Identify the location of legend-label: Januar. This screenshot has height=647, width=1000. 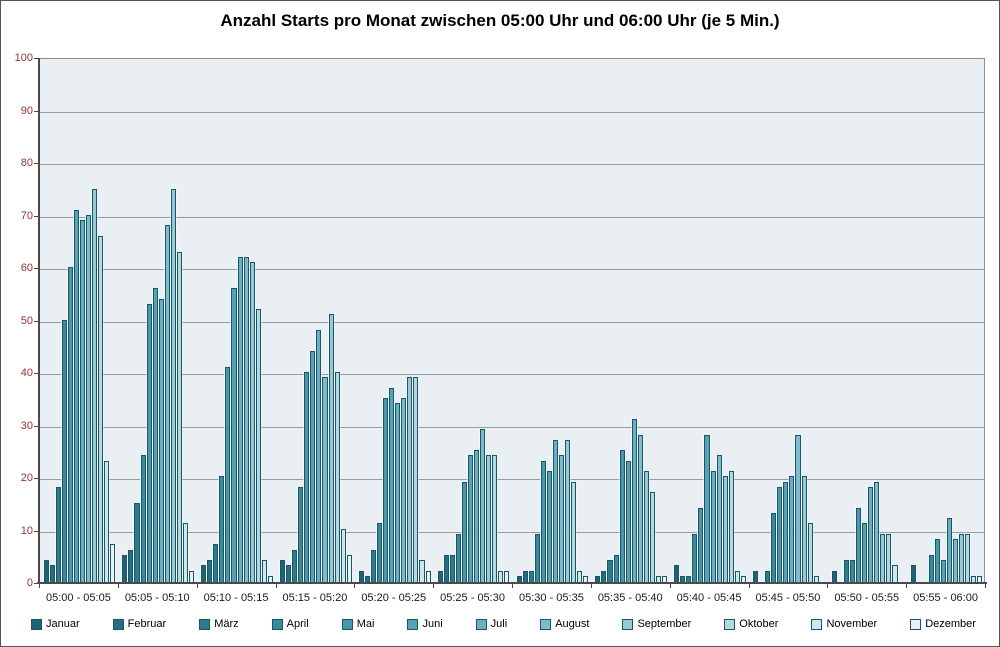
(63, 624).